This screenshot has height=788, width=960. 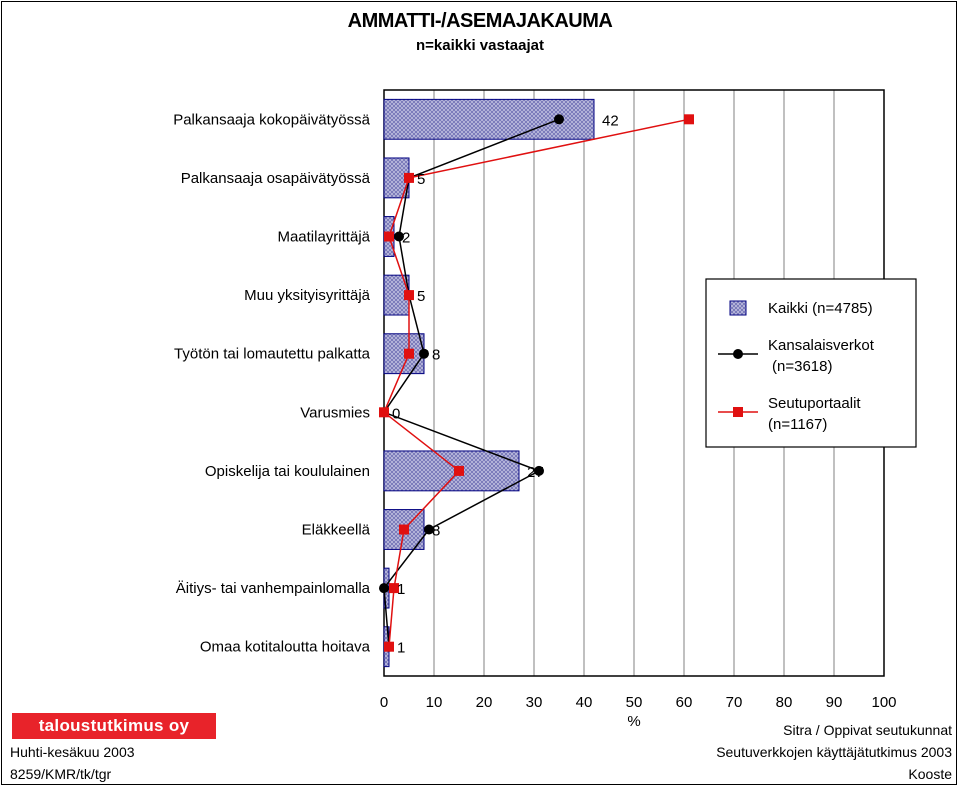 What do you see at coordinates (406, 238) in the screenshot?
I see `bar-data-label: 2` at bounding box center [406, 238].